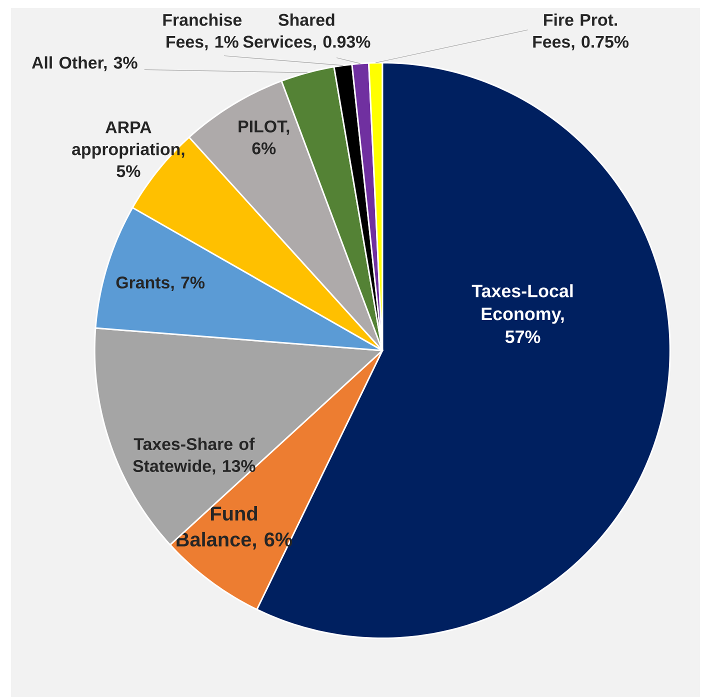 The image size is (706, 697). I want to click on slice-label: Taxes-Local Economy, 57%, so click(522, 314).